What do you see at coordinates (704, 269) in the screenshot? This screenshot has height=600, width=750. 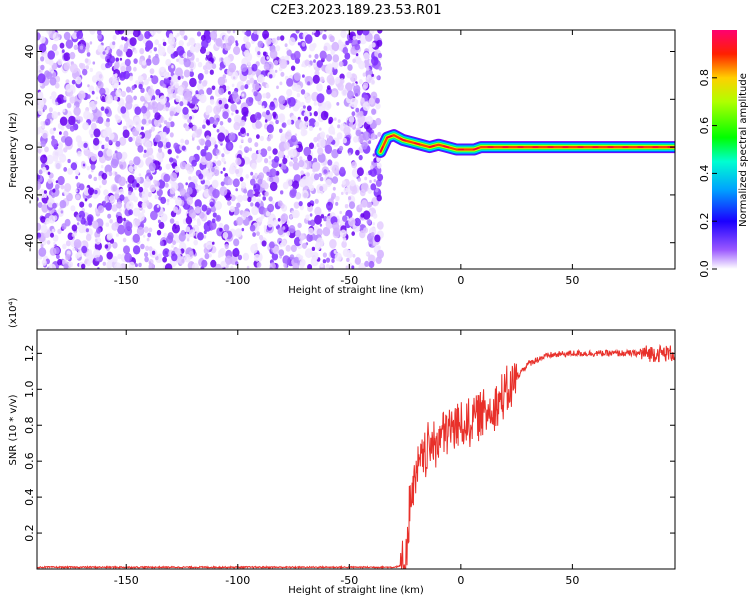 I see `colorbar-tick-label: 0.0` at bounding box center [704, 269].